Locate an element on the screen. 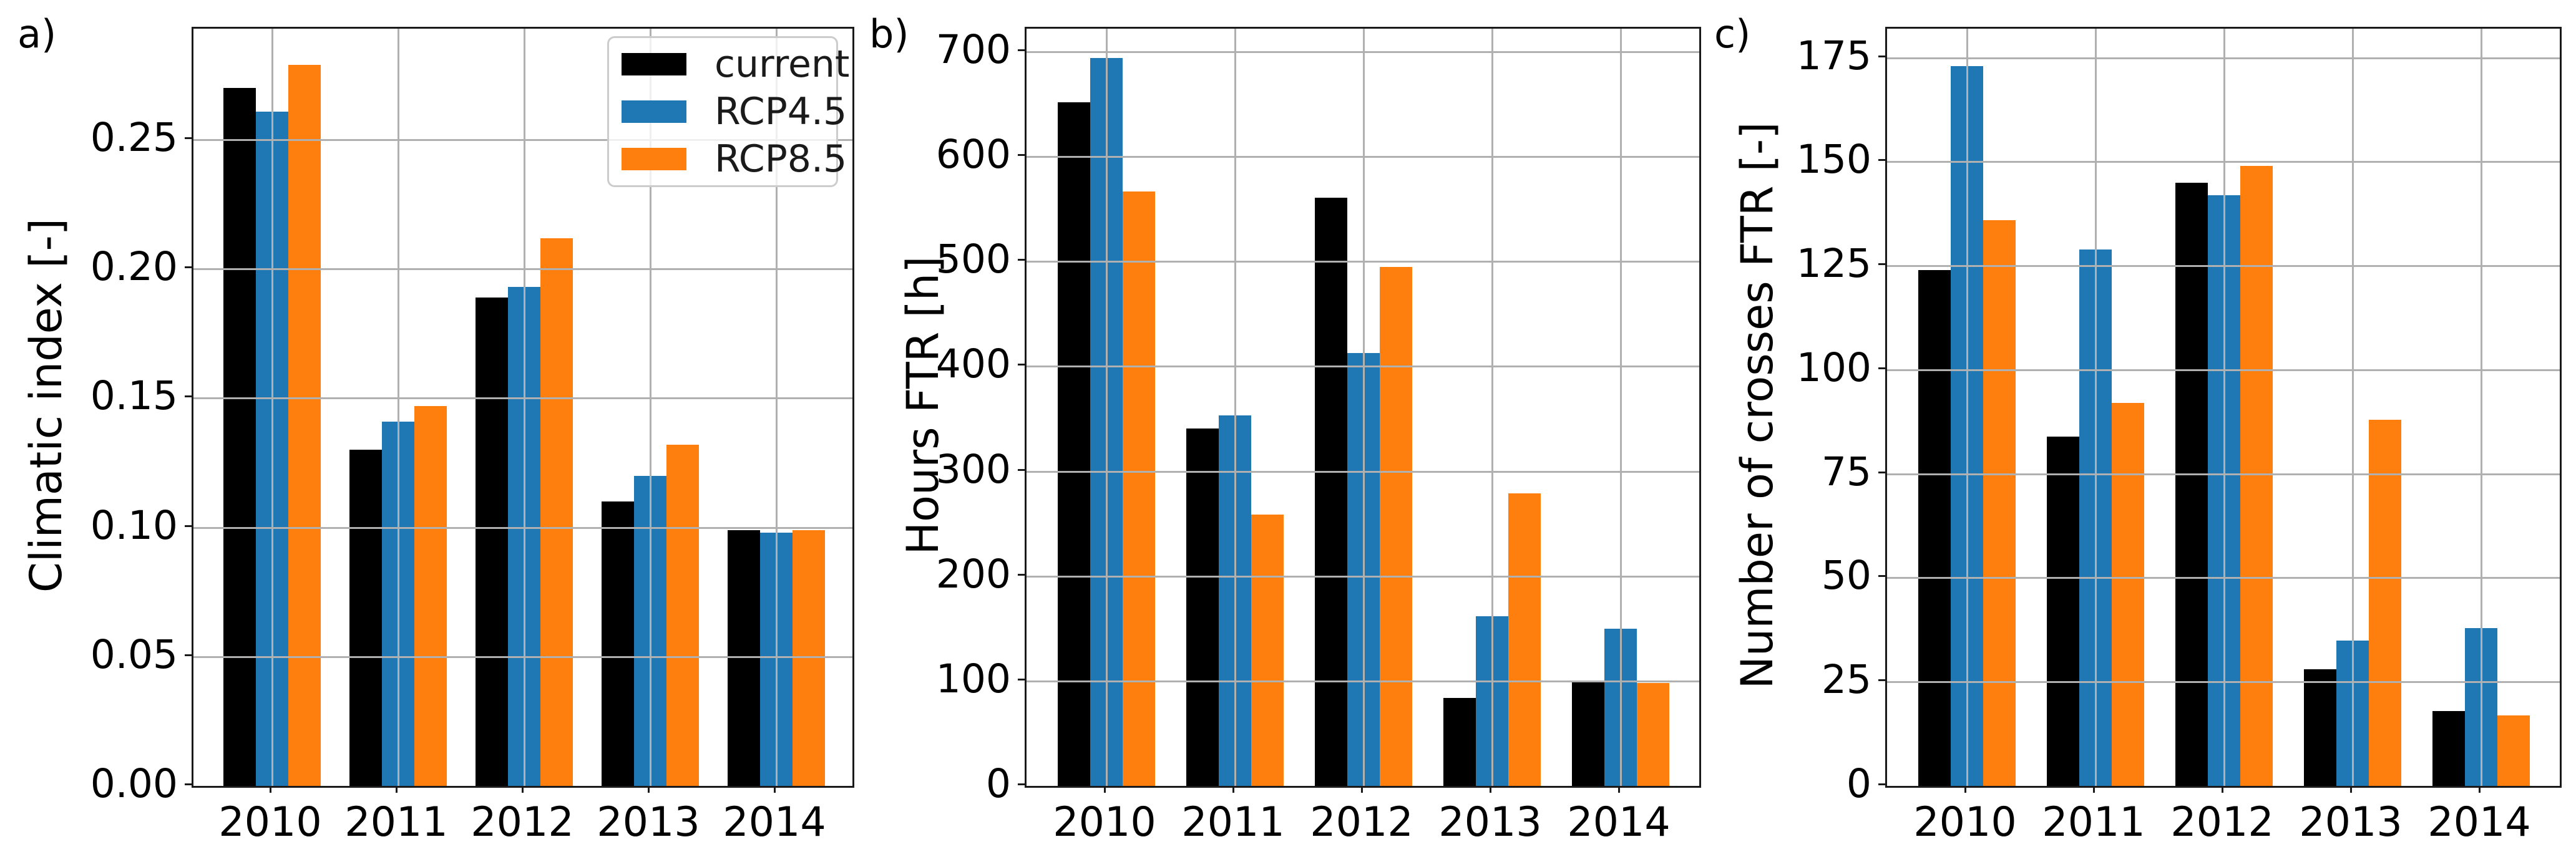 The width and height of the screenshot is (2576, 857). y-tick-label: 400 is located at coordinates (973, 364).